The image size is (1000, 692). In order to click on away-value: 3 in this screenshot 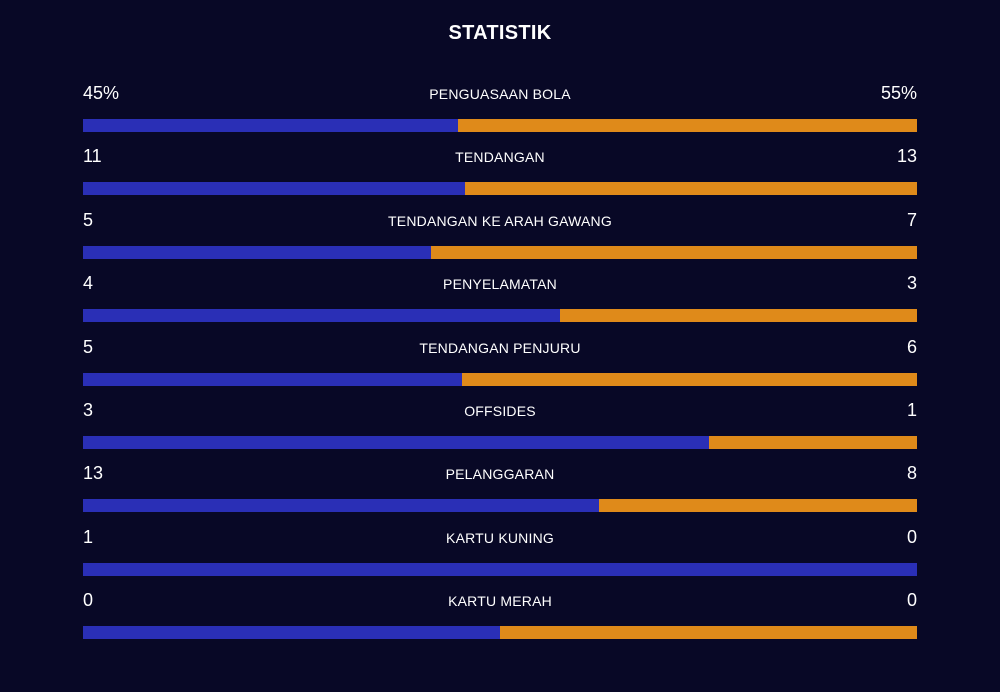, I will do `click(911, 283)`.